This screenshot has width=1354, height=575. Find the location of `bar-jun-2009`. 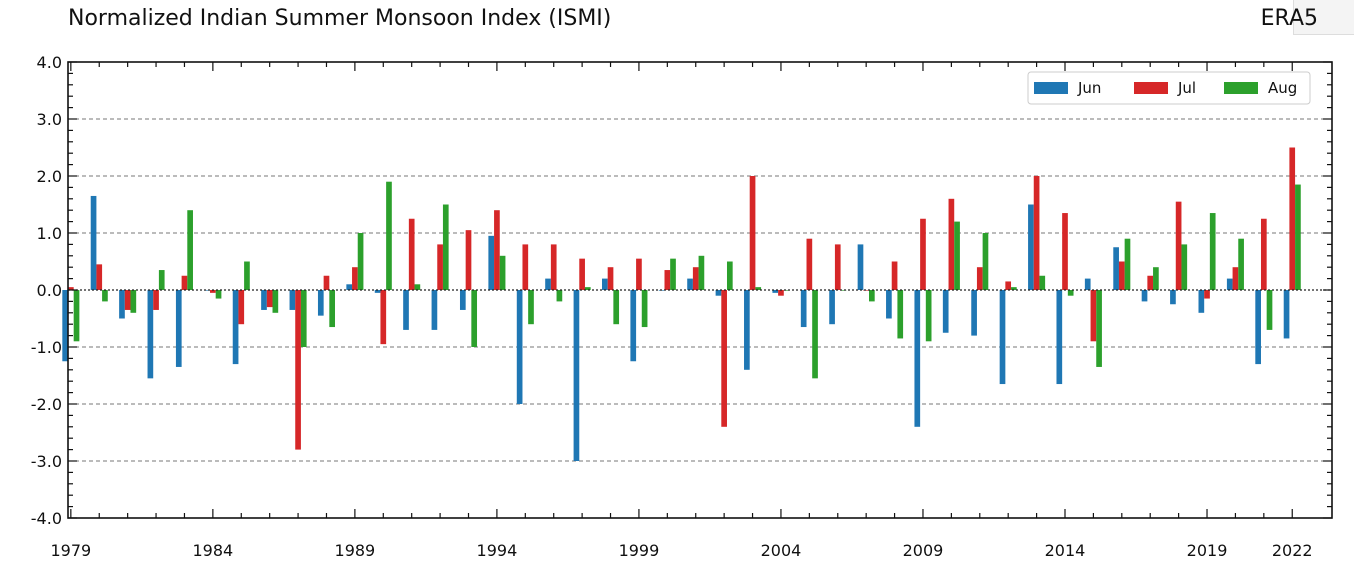

bar-jun-2009 is located at coordinates (917, 358).